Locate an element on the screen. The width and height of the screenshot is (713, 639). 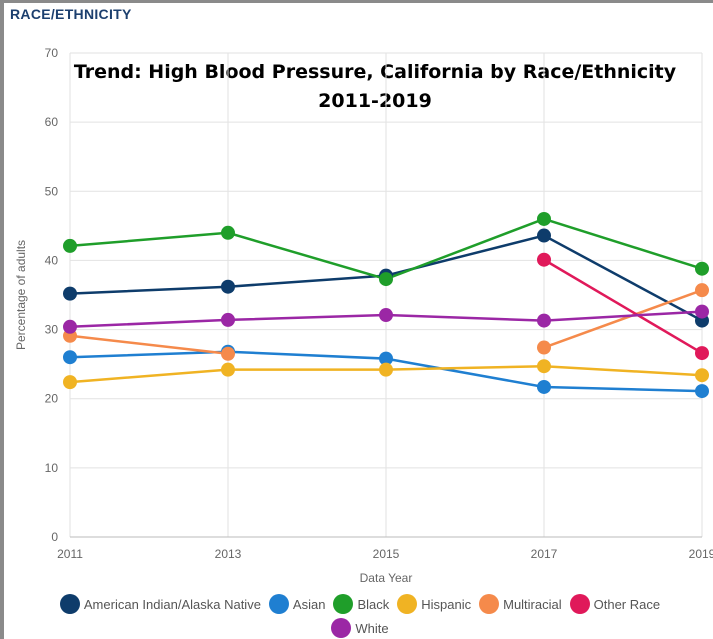
legend-item: Multiracial is located at coordinates (520, 604).